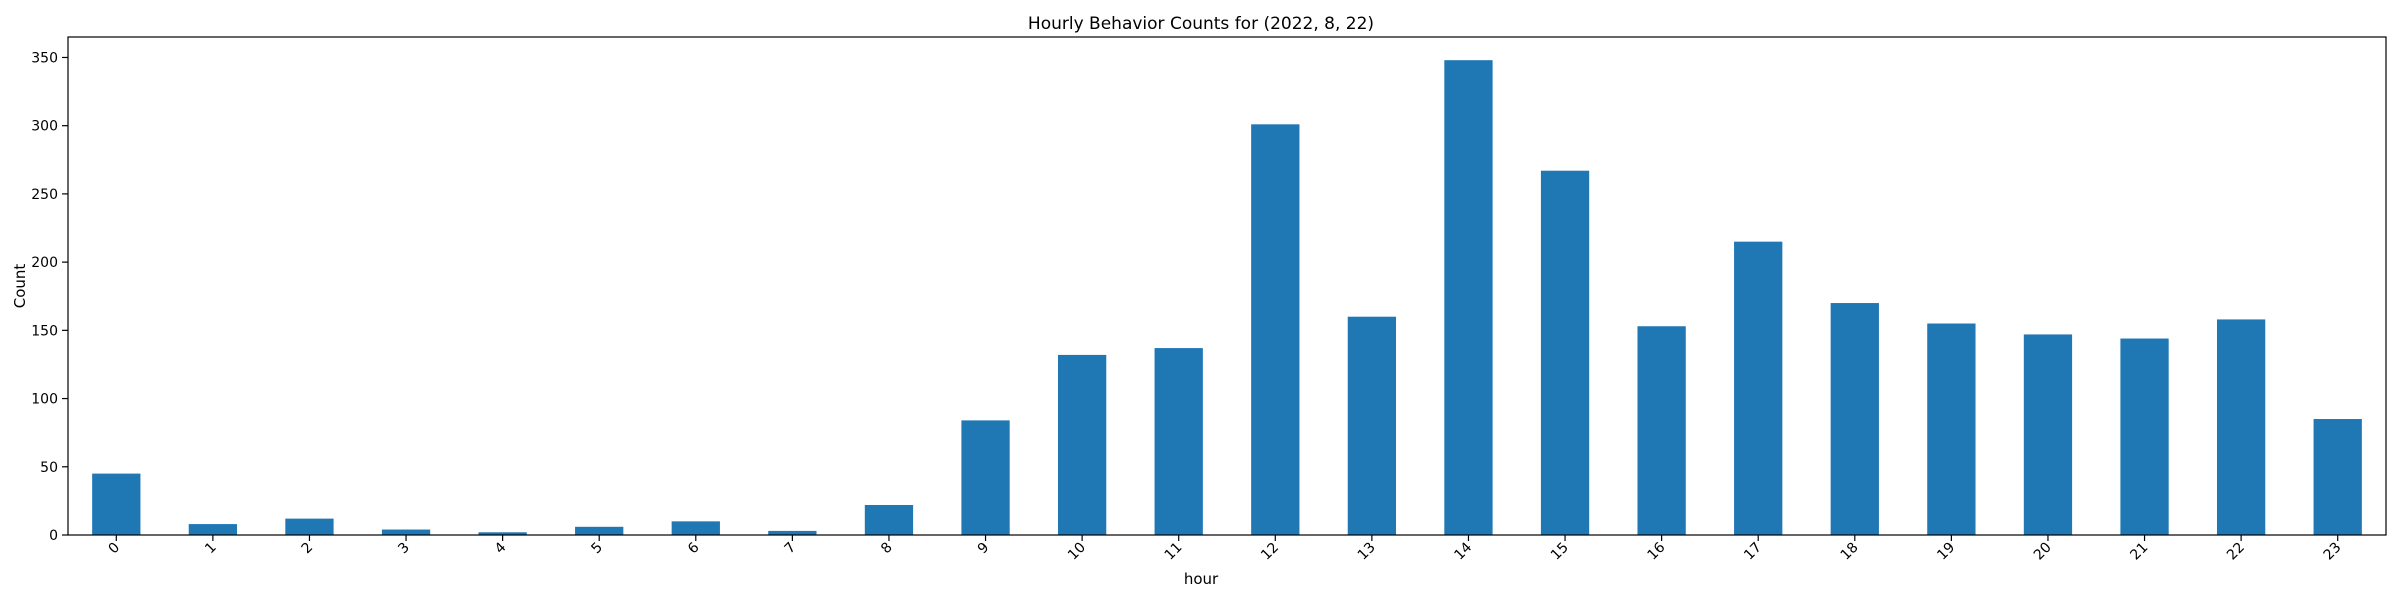 This screenshot has width=2400, height=600. Describe the element at coordinates (501, 548) in the screenshot. I see `x-tick-label: 4` at that location.